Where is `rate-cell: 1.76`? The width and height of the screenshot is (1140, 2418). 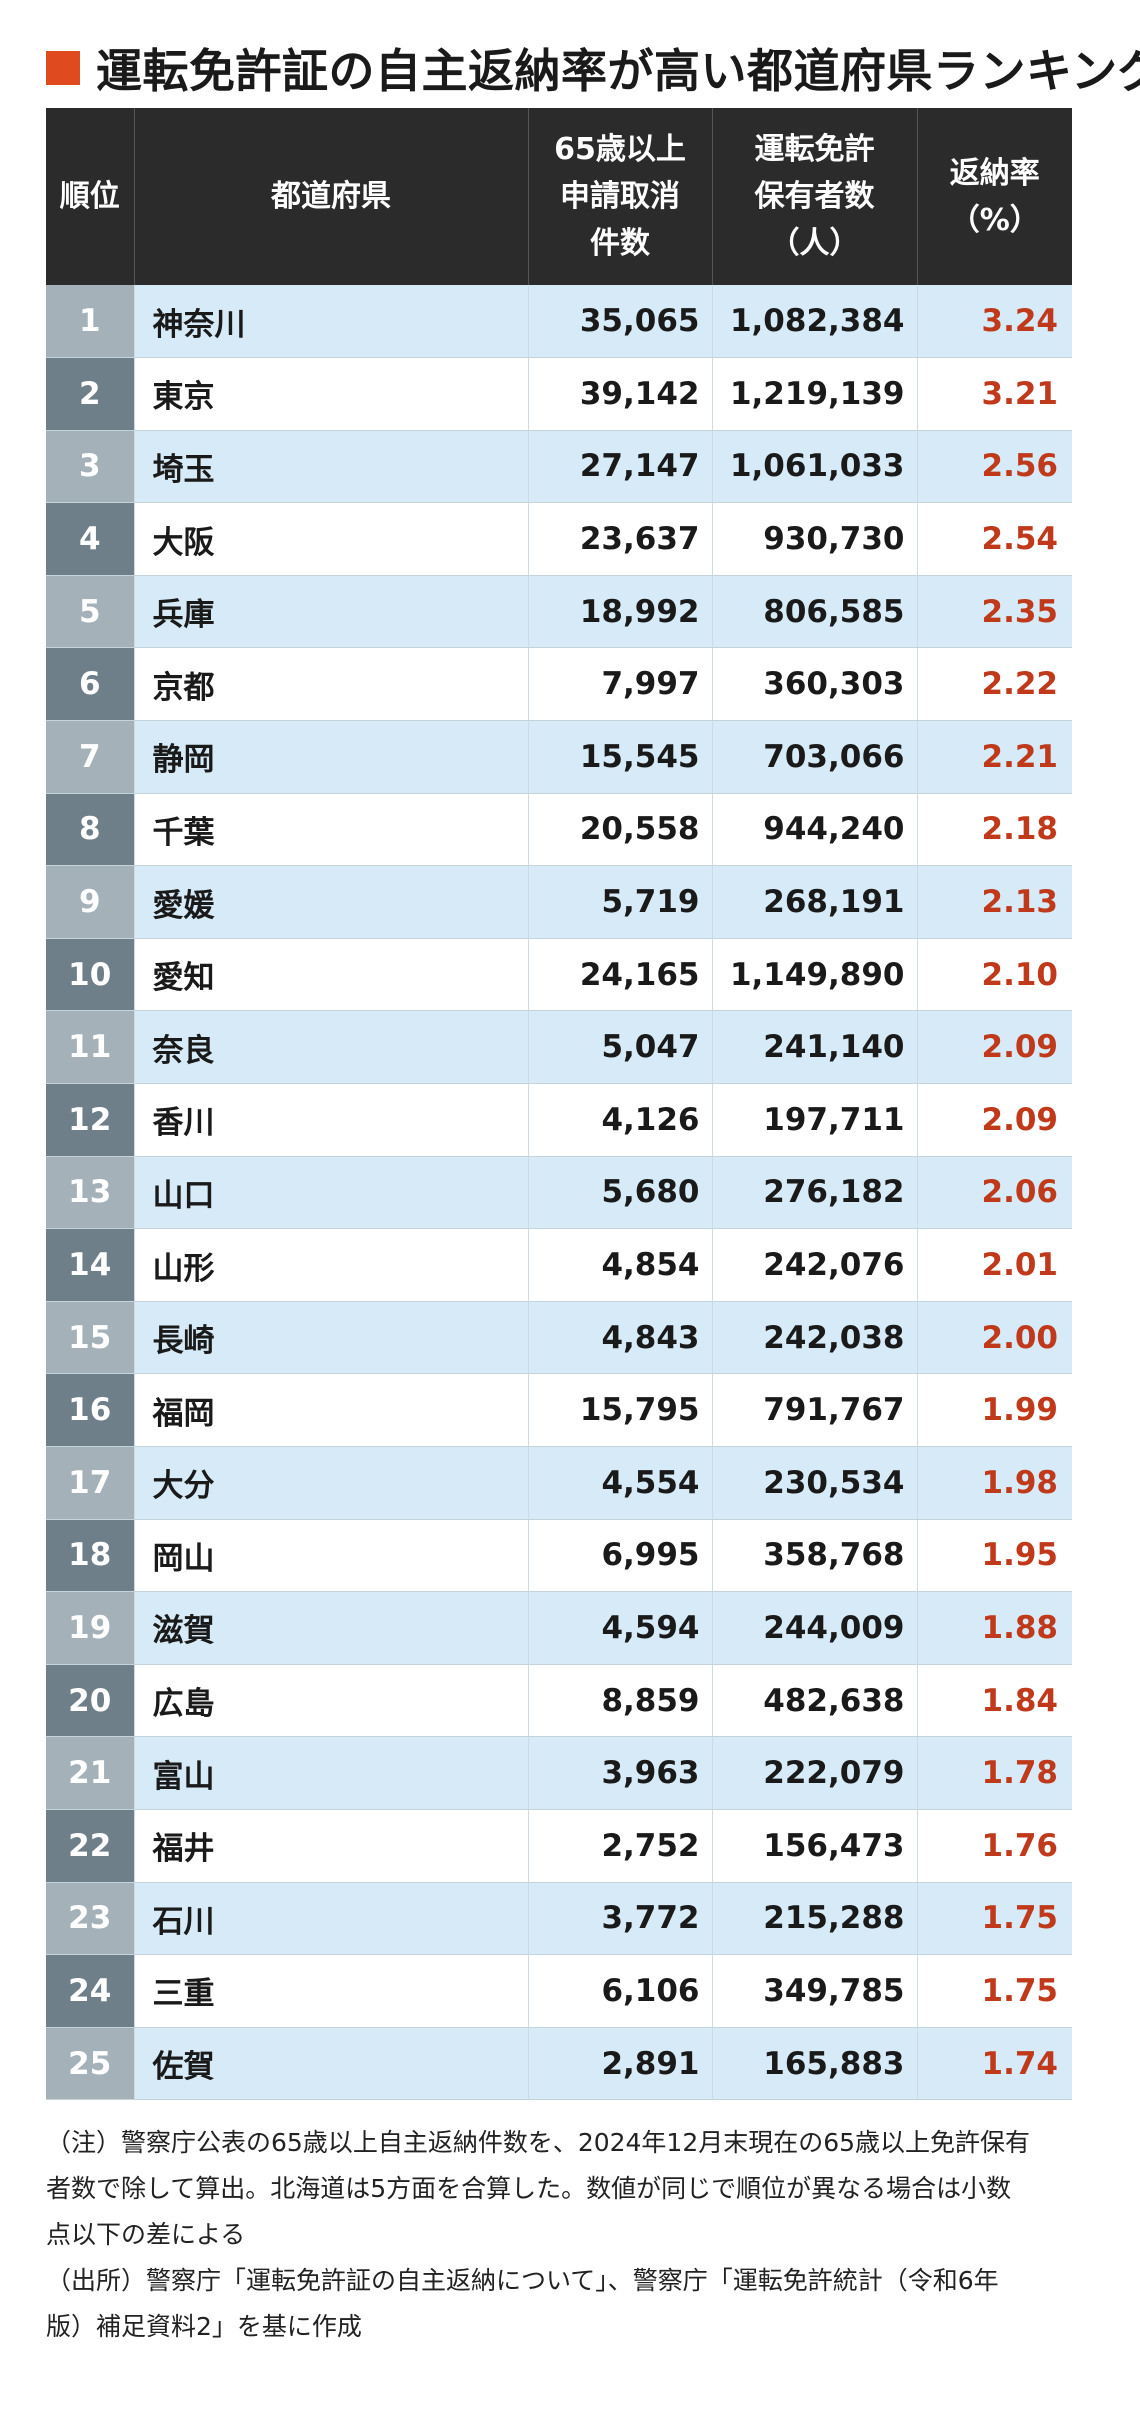
rate-cell: 1.76 is located at coordinates (994, 1846).